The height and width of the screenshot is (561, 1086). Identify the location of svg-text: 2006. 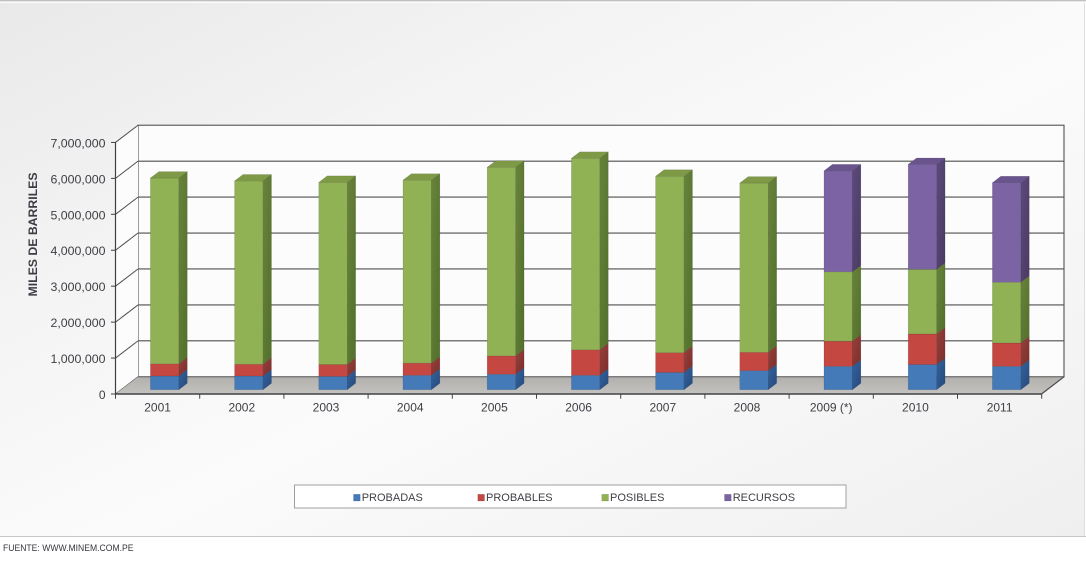
(578, 408).